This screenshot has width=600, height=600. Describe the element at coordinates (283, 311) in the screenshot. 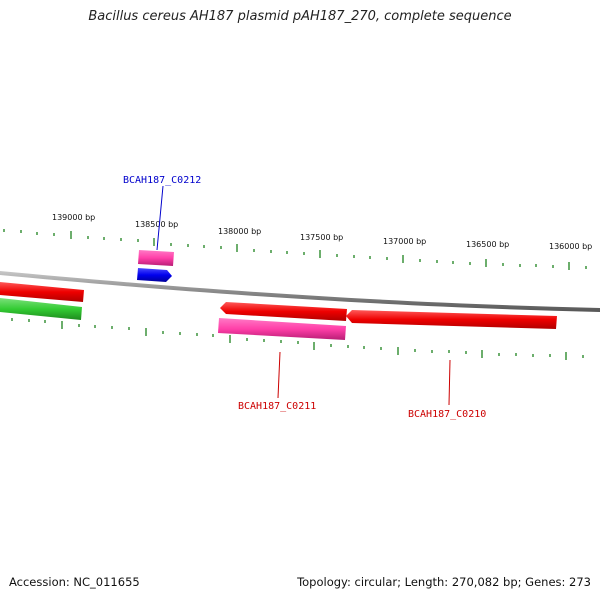

I see `red-cds-c0211` at that location.